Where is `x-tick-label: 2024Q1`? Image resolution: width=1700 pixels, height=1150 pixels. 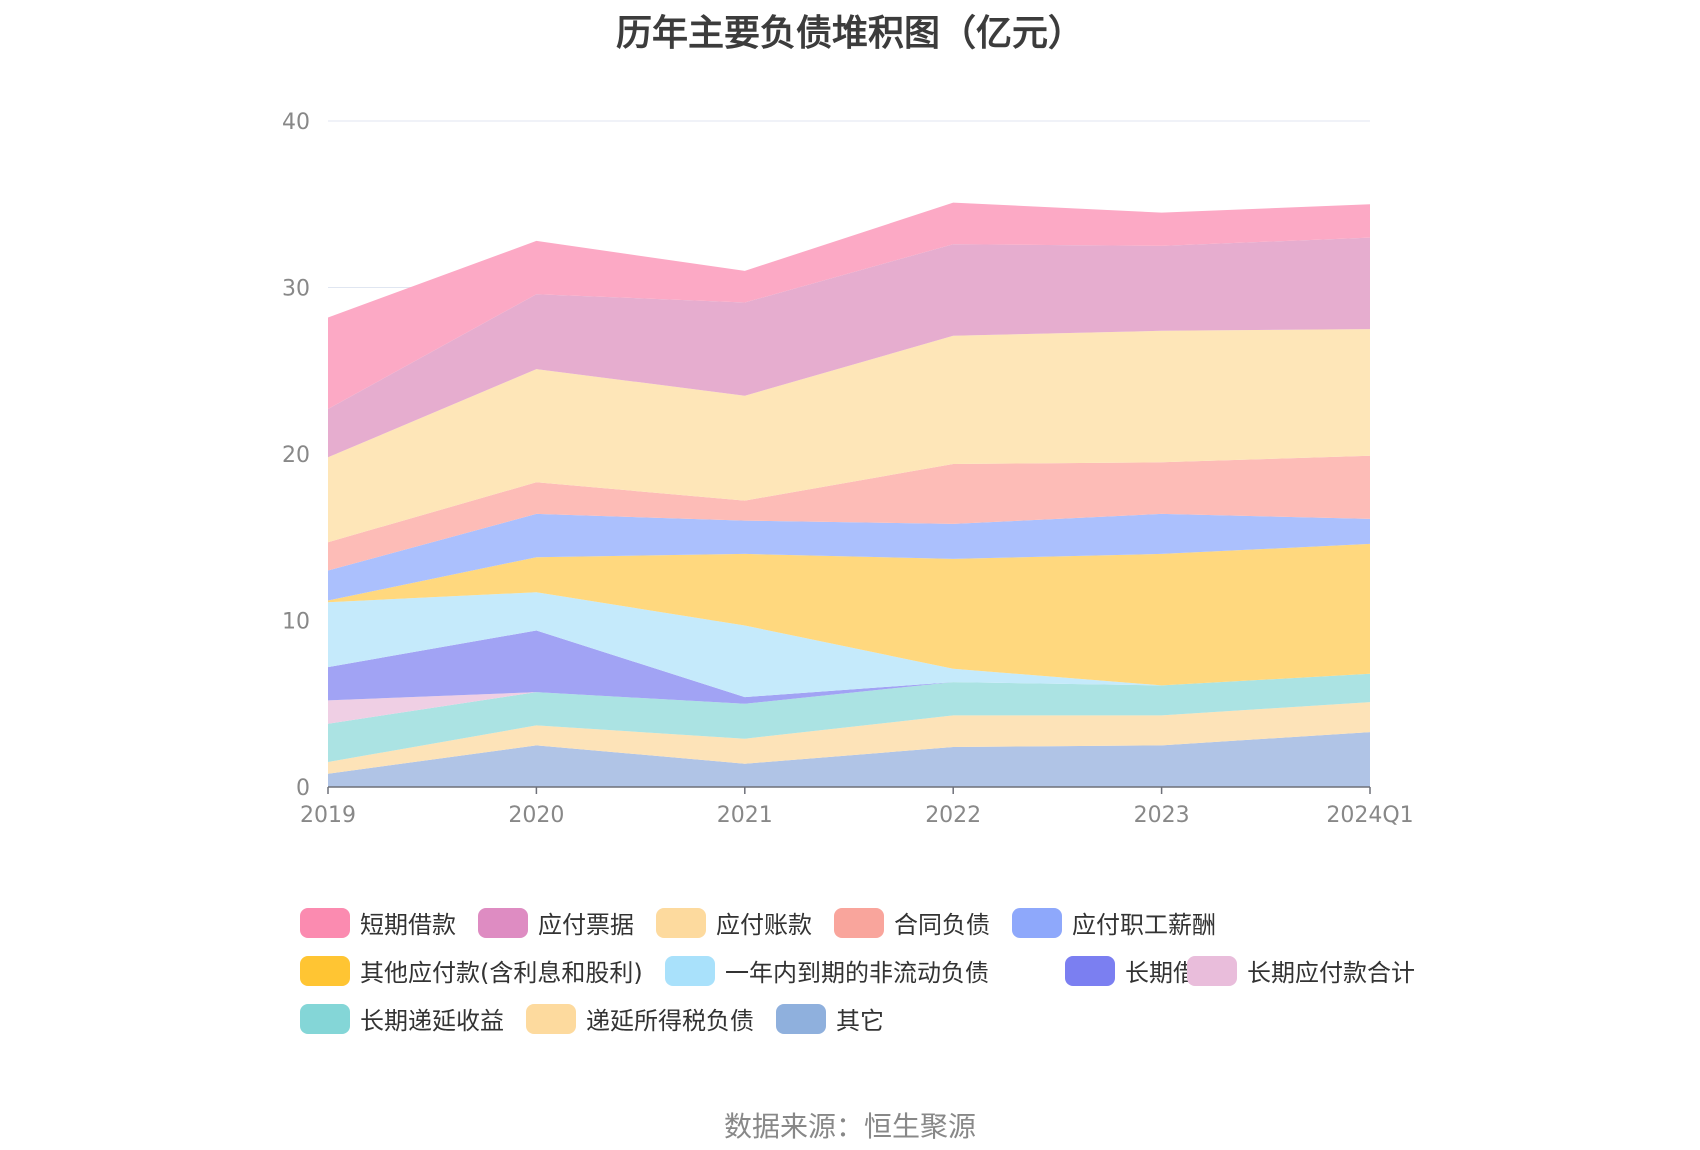
x-tick-label: 2024Q1 is located at coordinates (1369, 815).